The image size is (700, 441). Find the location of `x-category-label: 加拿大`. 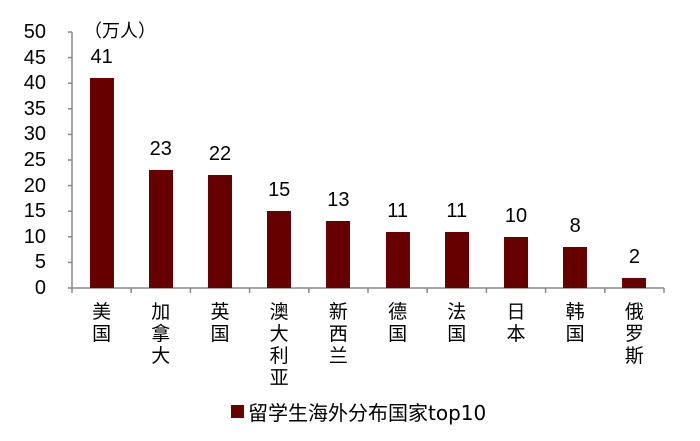

x-category-label: 加拿大 is located at coordinates (161, 334).